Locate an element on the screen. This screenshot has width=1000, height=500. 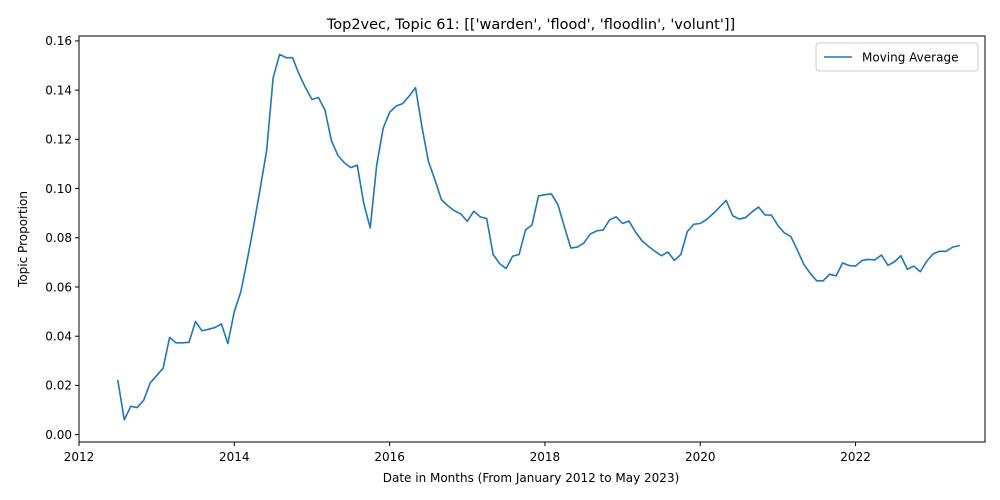
x-tick-label: 2012 is located at coordinates (79, 457).